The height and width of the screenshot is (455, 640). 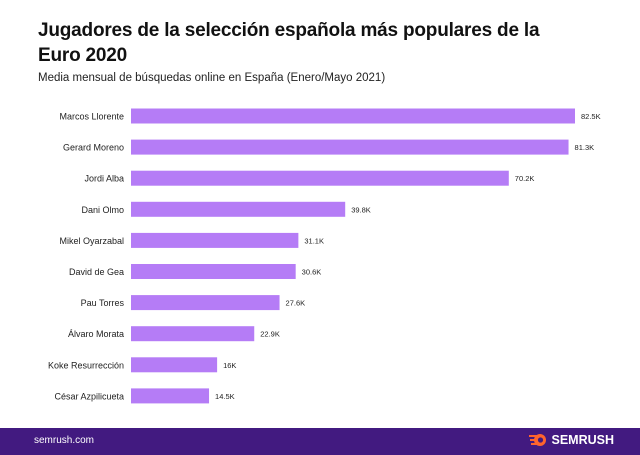 I want to click on category-label: Koke Resurrección, so click(x=86, y=365).